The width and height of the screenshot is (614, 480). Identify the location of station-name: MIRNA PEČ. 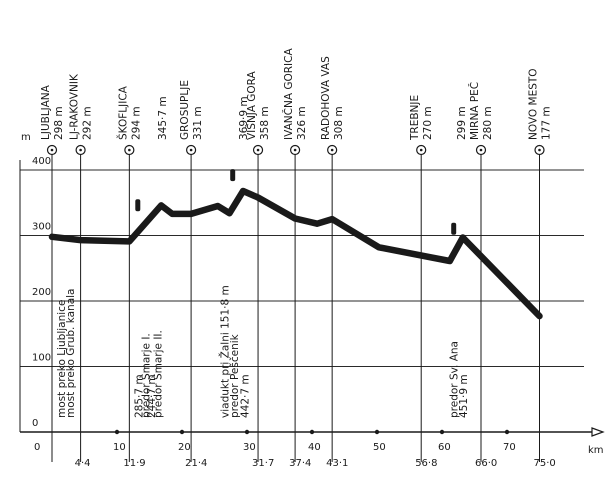
(474, 111).